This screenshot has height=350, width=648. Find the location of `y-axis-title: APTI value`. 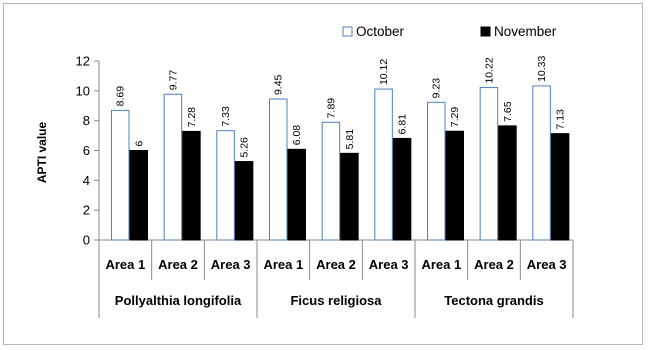

y-axis-title: APTI value is located at coordinates (42, 153).